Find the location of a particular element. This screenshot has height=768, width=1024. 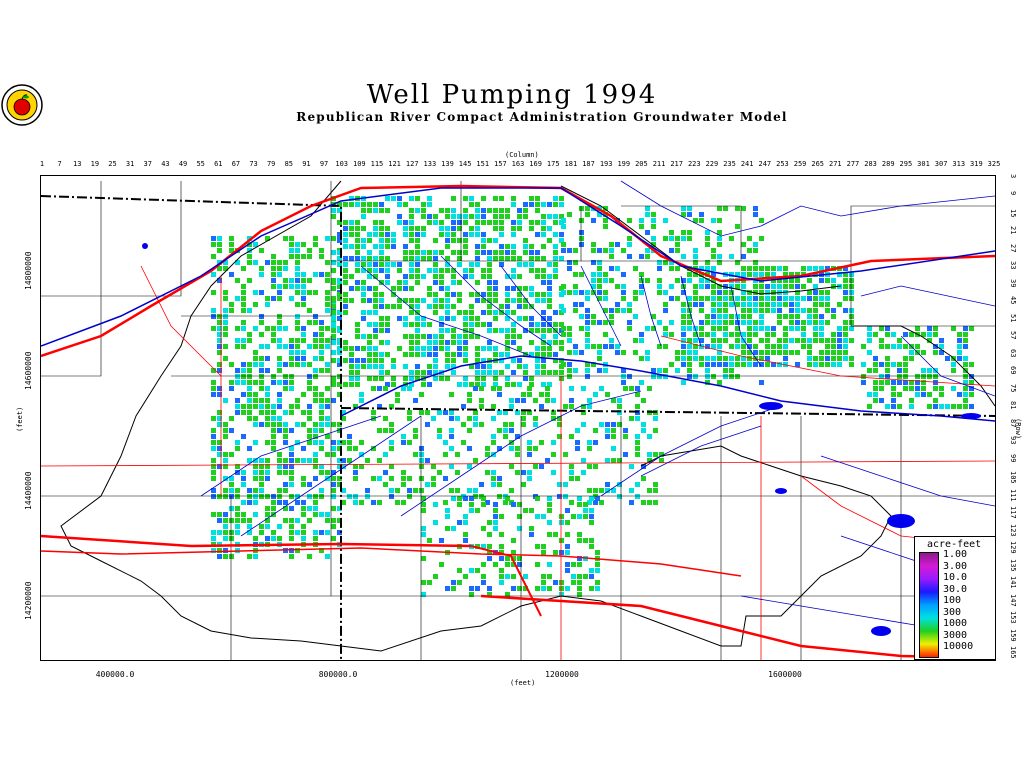

column-tick-label: 1 is located at coordinates (42, 164).